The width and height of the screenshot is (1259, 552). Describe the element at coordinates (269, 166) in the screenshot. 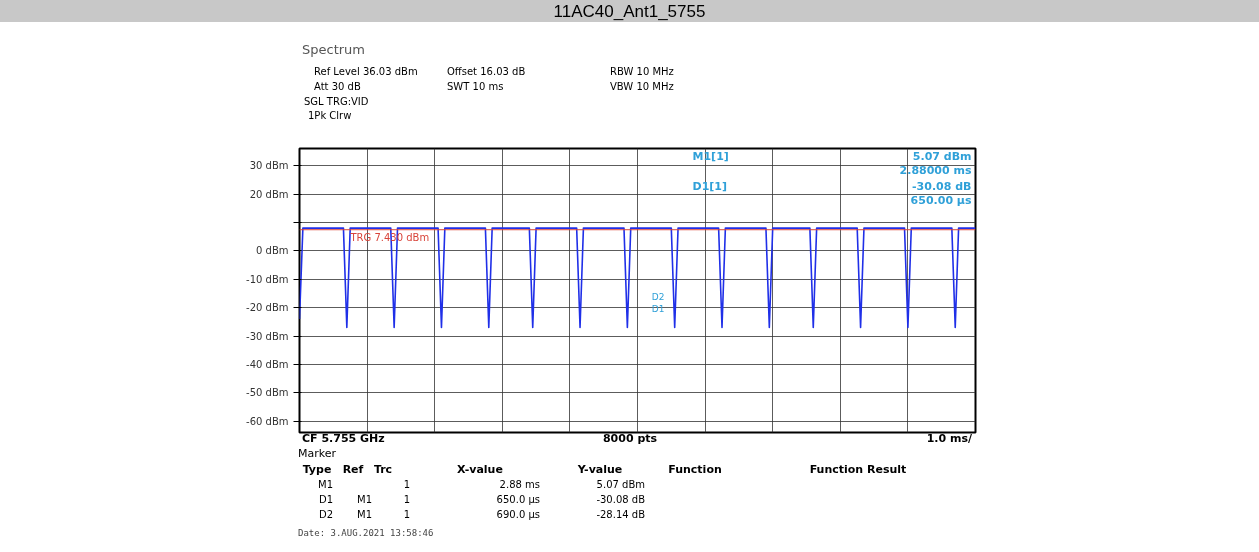

I see `y-tick-label: 30 dBm` at that location.